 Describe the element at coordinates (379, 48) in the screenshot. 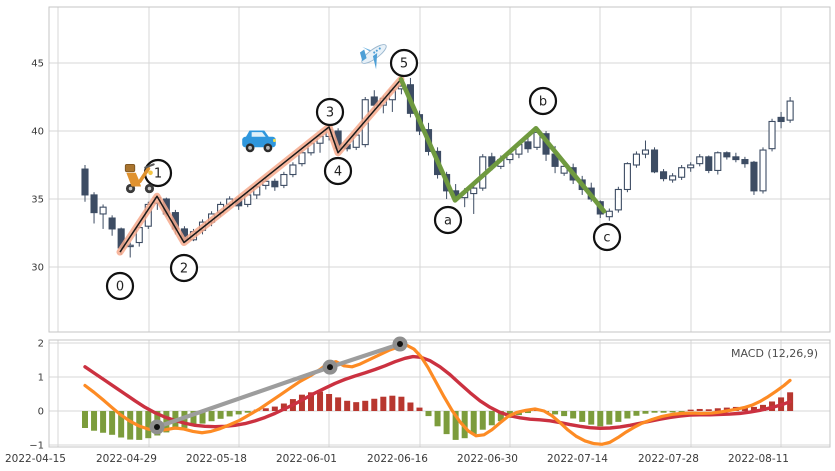

I see `plane-window` at that location.